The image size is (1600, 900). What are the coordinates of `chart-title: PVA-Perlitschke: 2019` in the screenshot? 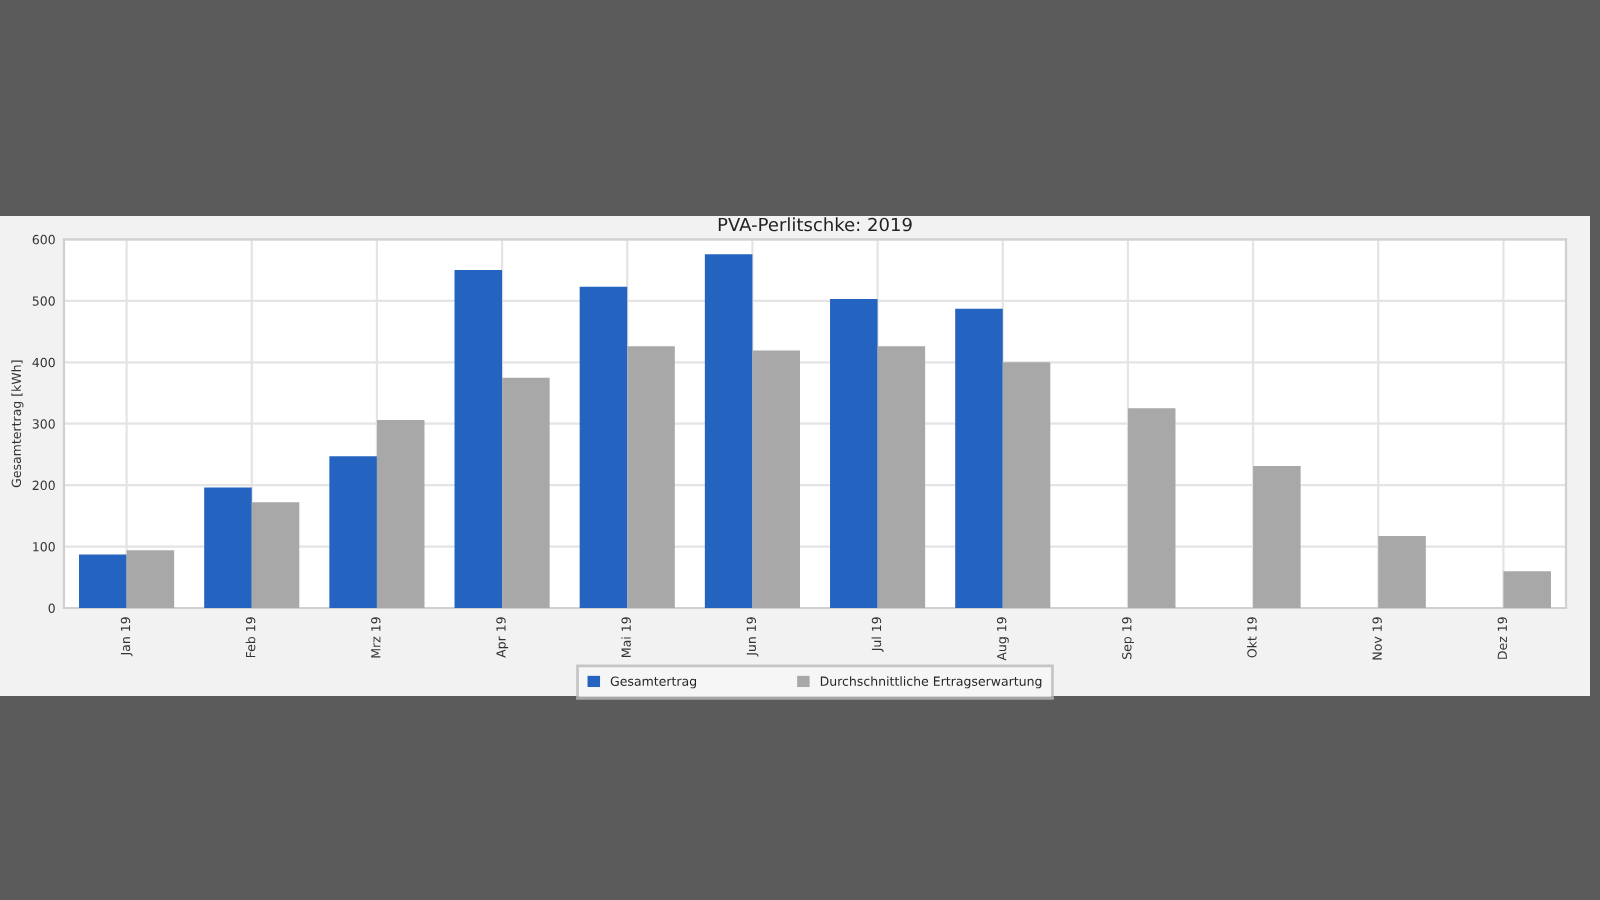 It's located at (815, 224).